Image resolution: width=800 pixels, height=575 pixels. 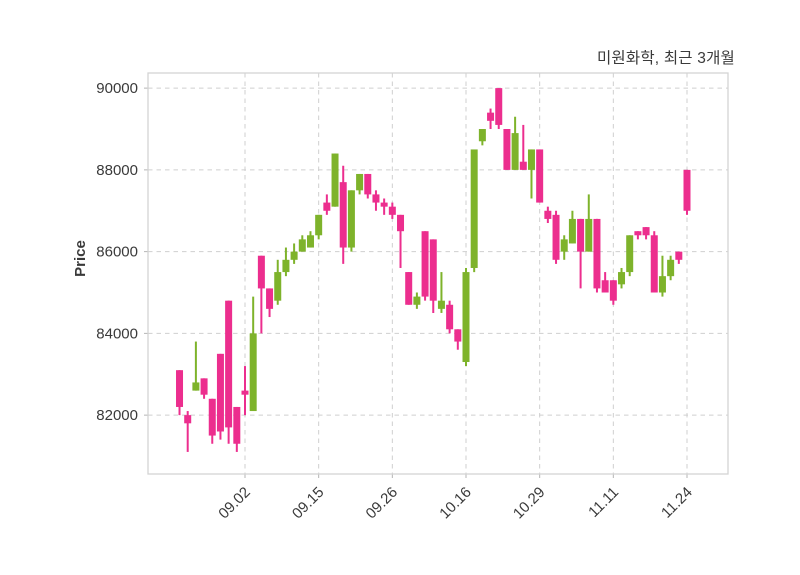 I want to click on y-tick-label: 90000, so click(x=117, y=88).